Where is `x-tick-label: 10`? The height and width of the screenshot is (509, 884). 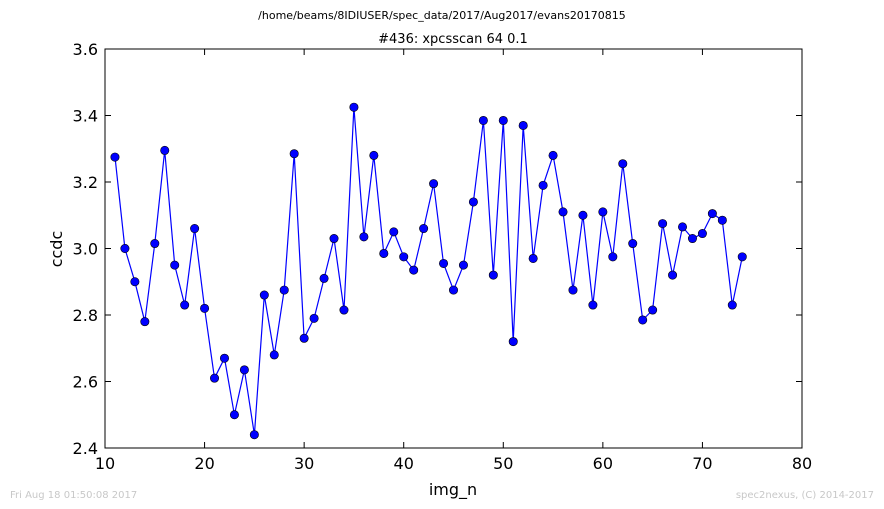
x-tick-label: 10 is located at coordinates (105, 463).